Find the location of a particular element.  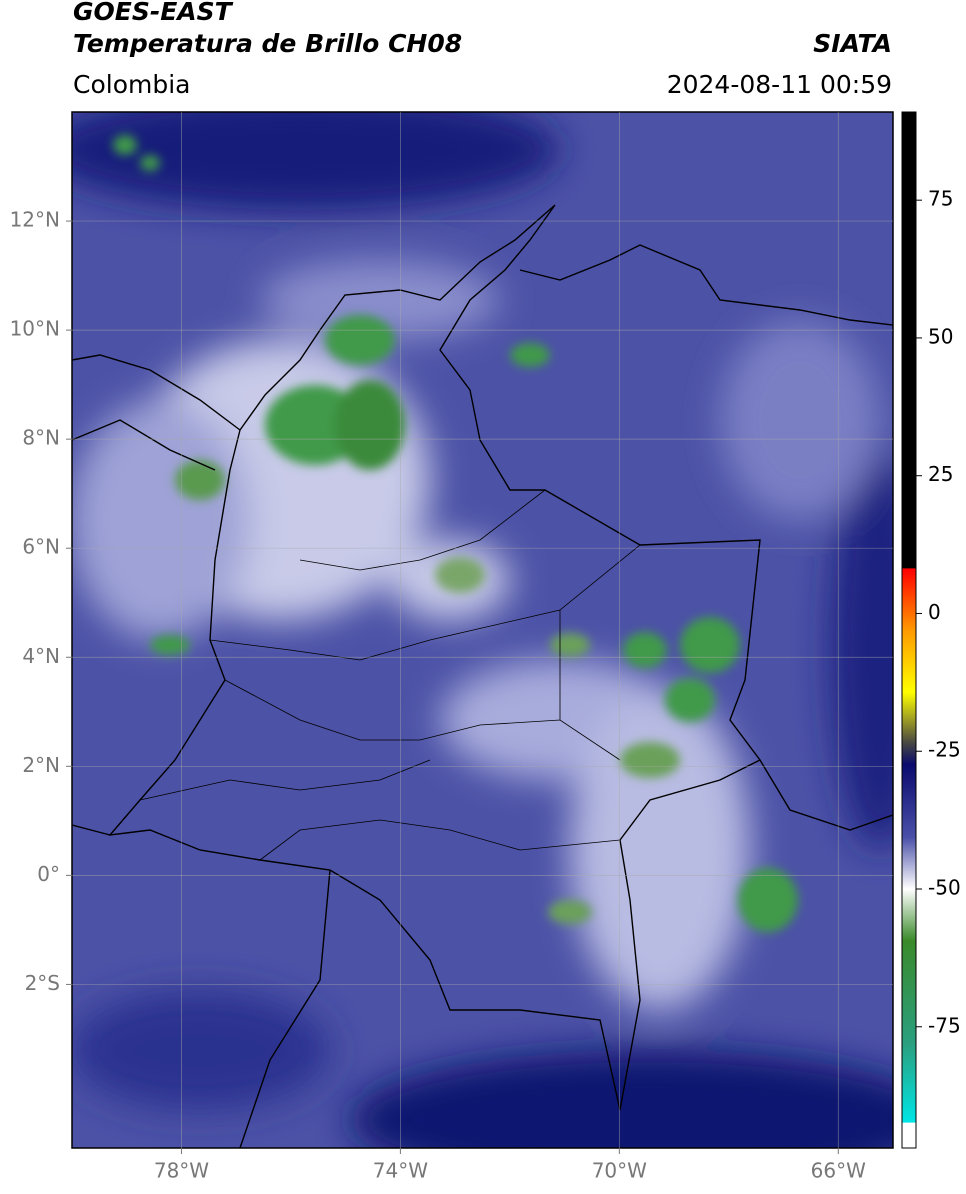

y-tick-label: 8°N is located at coordinates (41, 438).